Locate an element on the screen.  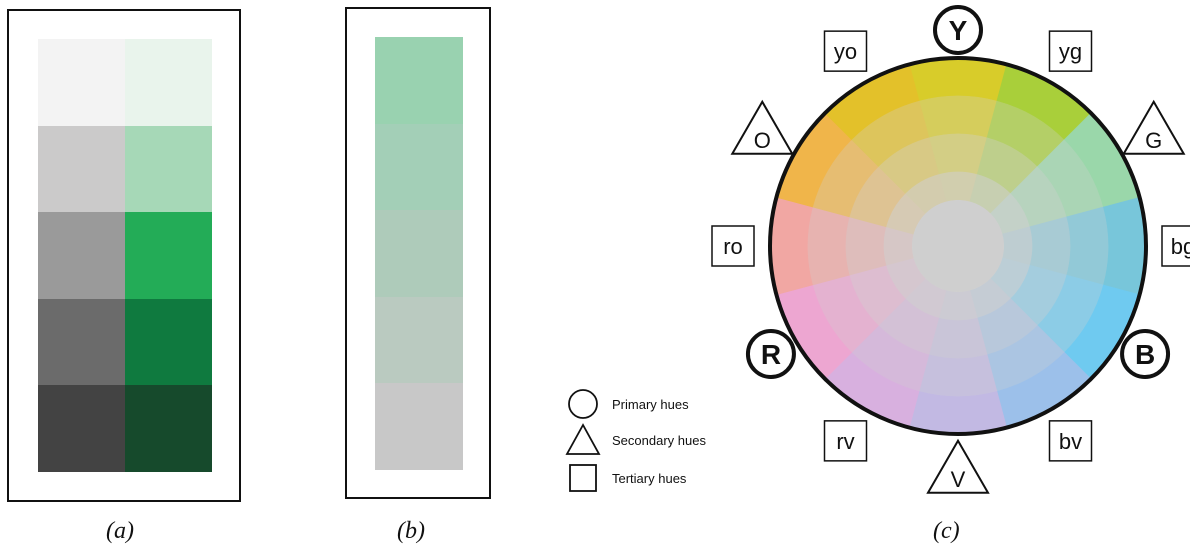
hue-marker-Y: Y is located at coordinates (958, 30).